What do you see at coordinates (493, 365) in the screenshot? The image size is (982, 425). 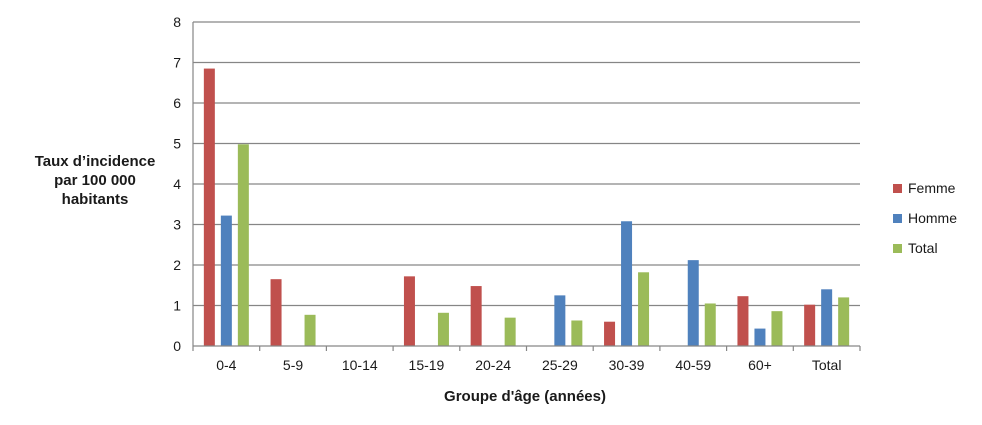 I see `x-tick-label: 20-24` at bounding box center [493, 365].